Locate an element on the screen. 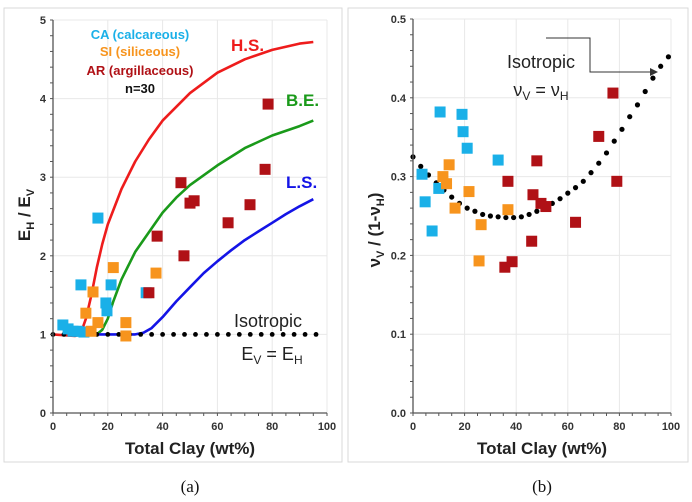  isotropic-line-a is located at coordinates (184, 334).